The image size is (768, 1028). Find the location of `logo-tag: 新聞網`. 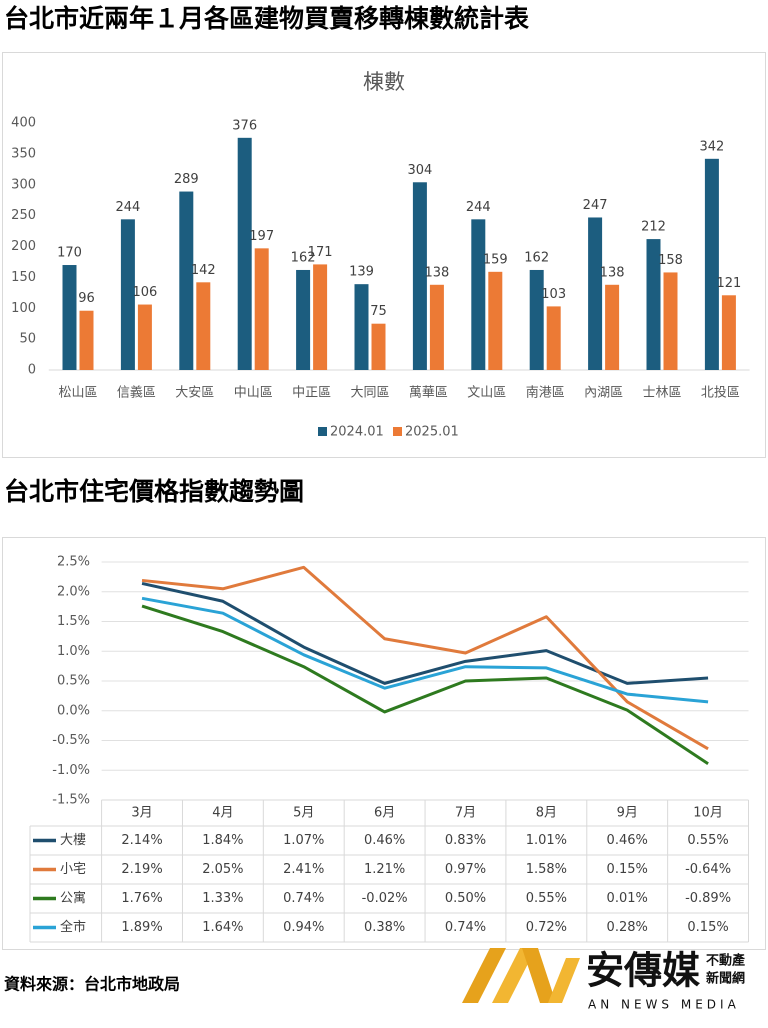

logo-tag: 新聞網 is located at coordinates (725, 979).